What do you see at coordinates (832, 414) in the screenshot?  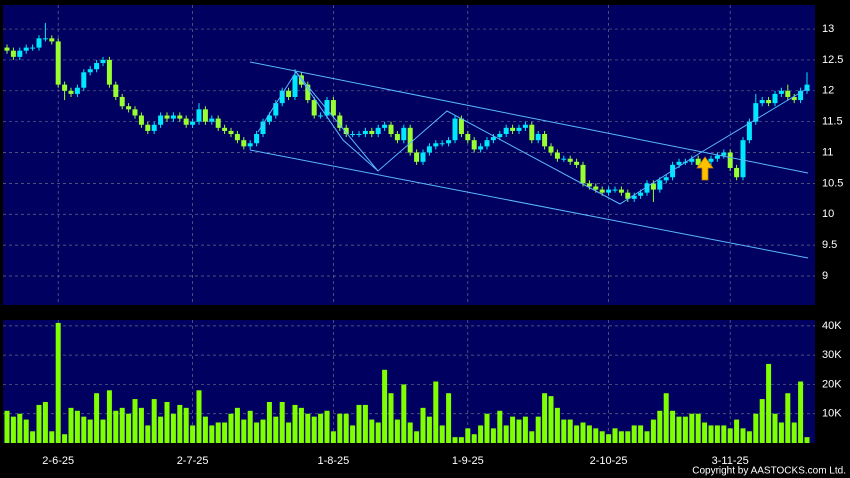 I see `y-tick-label: 10K` at bounding box center [832, 414].